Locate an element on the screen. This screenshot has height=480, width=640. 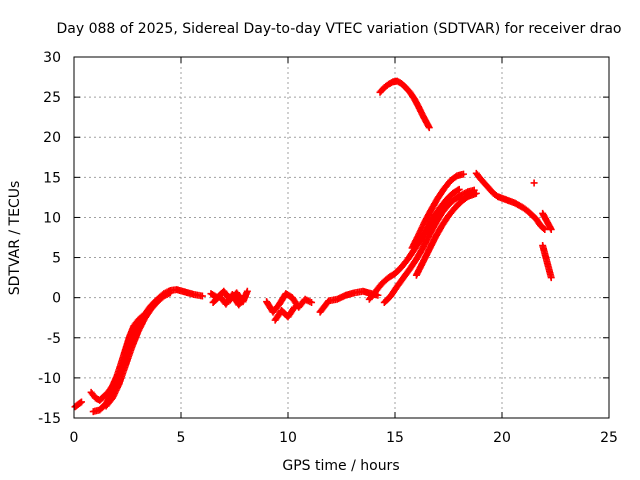
x-tick-label: 15 is located at coordinates (395, 438).